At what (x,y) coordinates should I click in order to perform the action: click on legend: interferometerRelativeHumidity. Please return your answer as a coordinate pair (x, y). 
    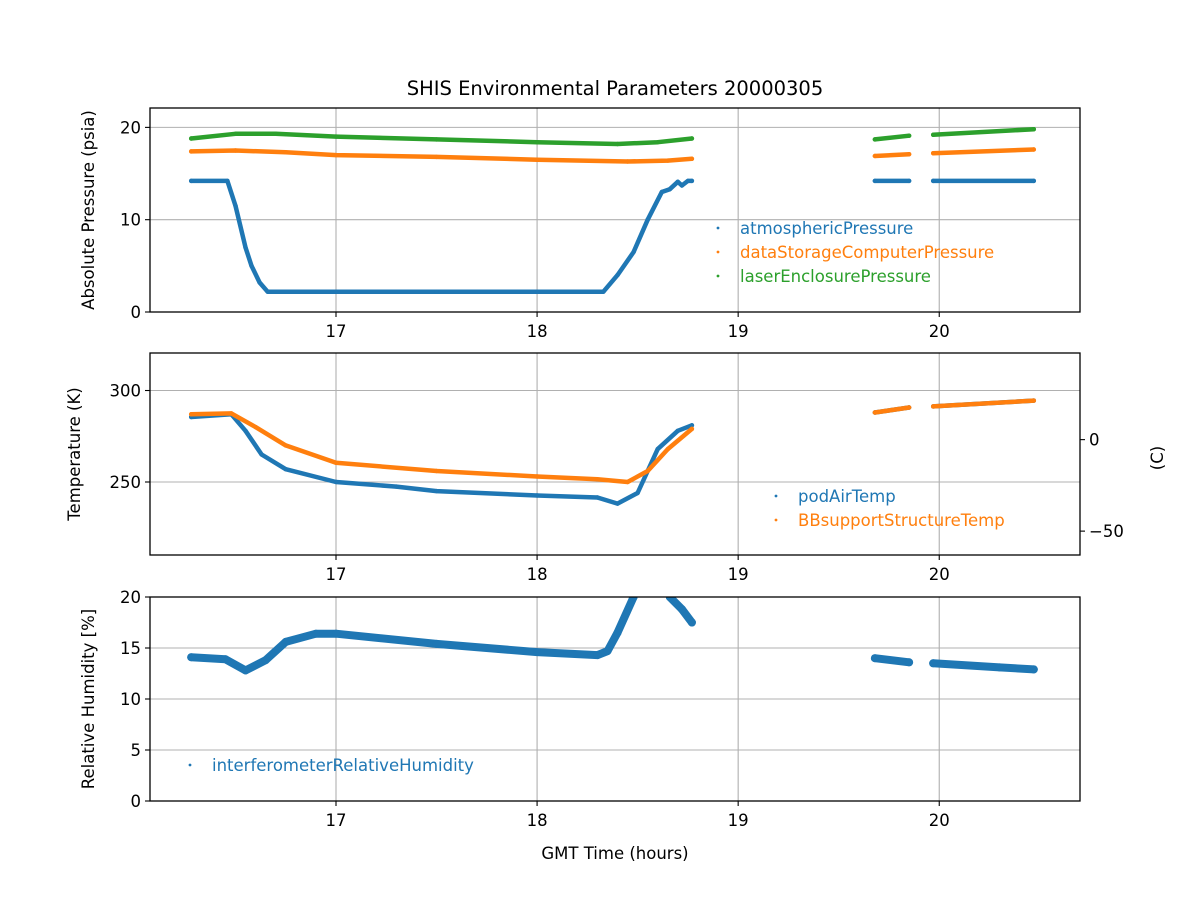
    Looking at the image, I should click on (331, 765).